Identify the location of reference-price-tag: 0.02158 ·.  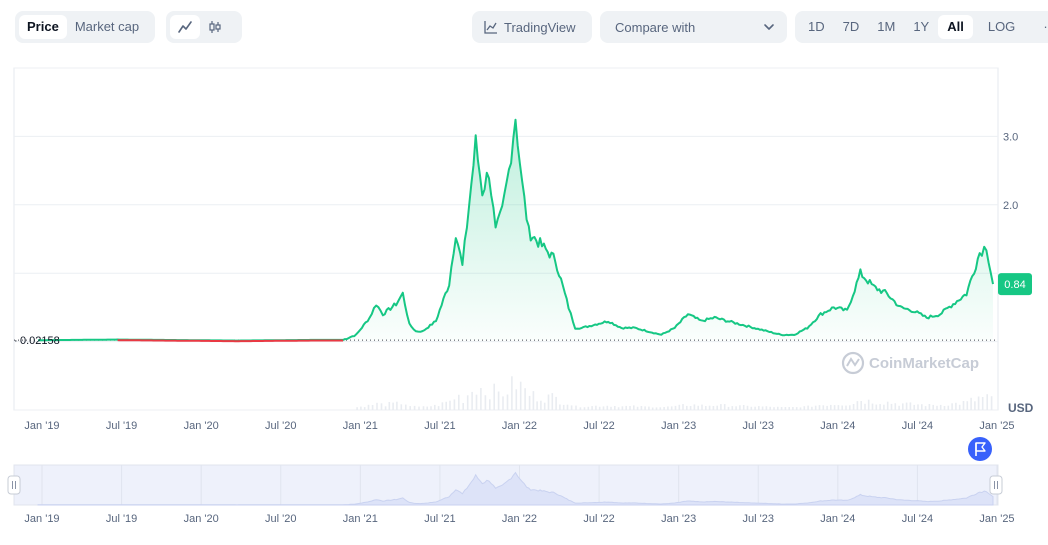
(37, 341).